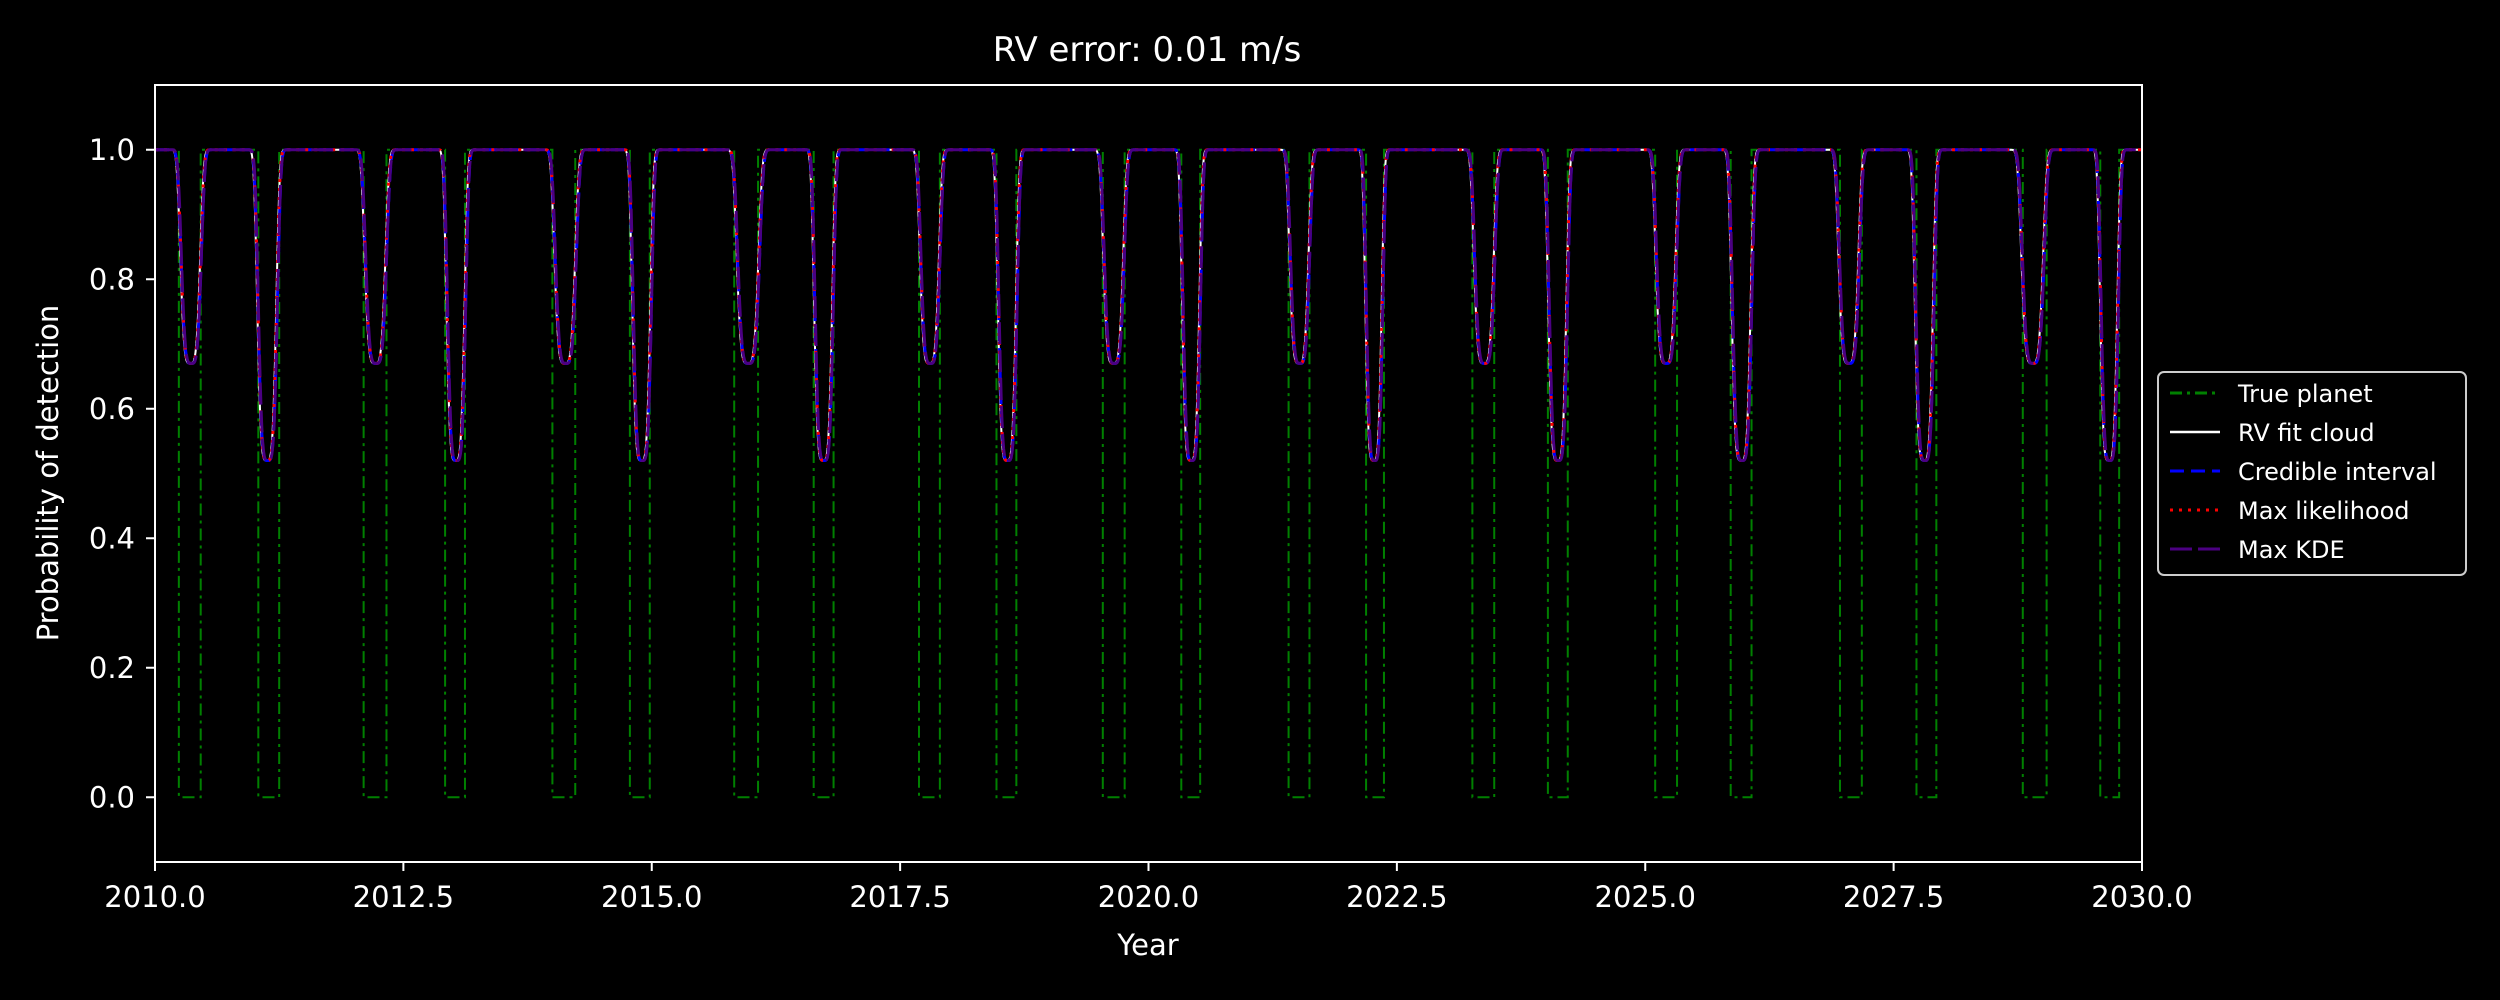 The width and height of the screenshot is (2500, 1000). I want to click on y-axis-label: Probability of detection, so click(48, 473).